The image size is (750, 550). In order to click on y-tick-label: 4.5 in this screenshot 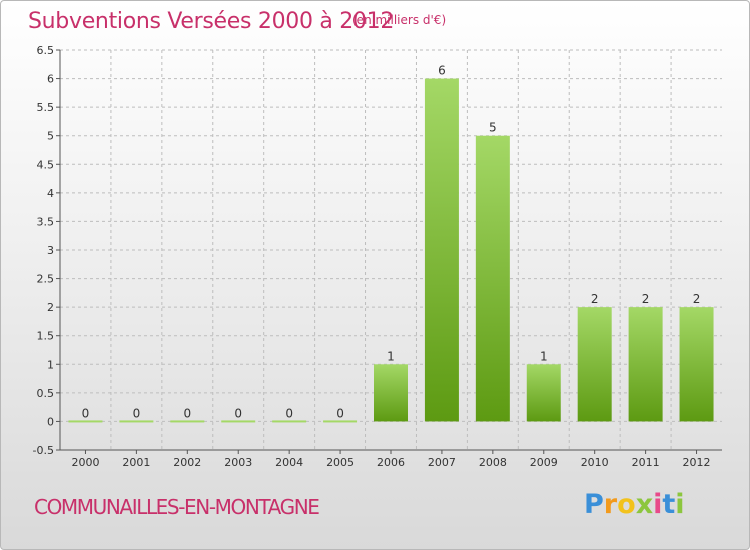, I will do `click(46, 164)`.